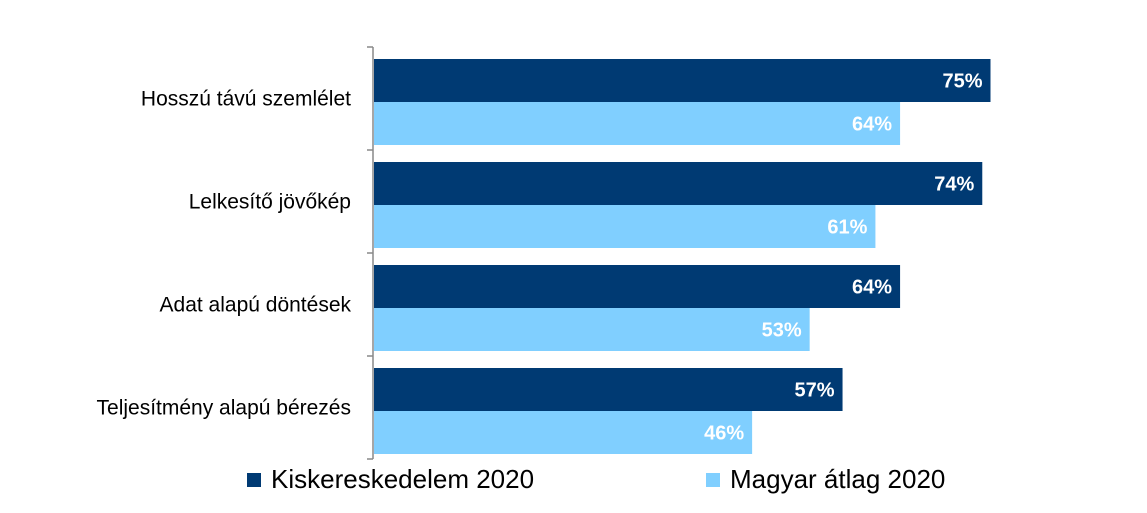 Image resolution: width=1147 pixels, height=513 pixels. What do you see at coordinates (847, 228) in the screenshot?
I see `data-label-series-2: 61%` at bounding box center [847, 228].